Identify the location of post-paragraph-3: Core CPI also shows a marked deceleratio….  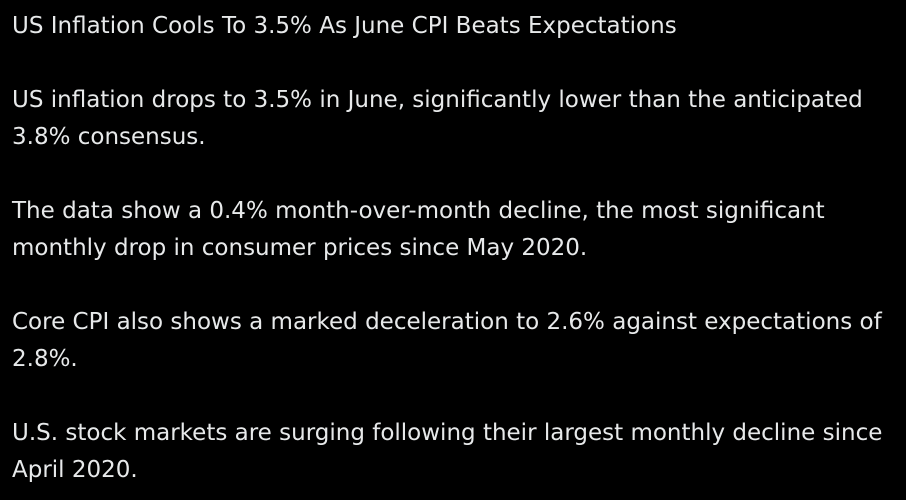
(447, 340).